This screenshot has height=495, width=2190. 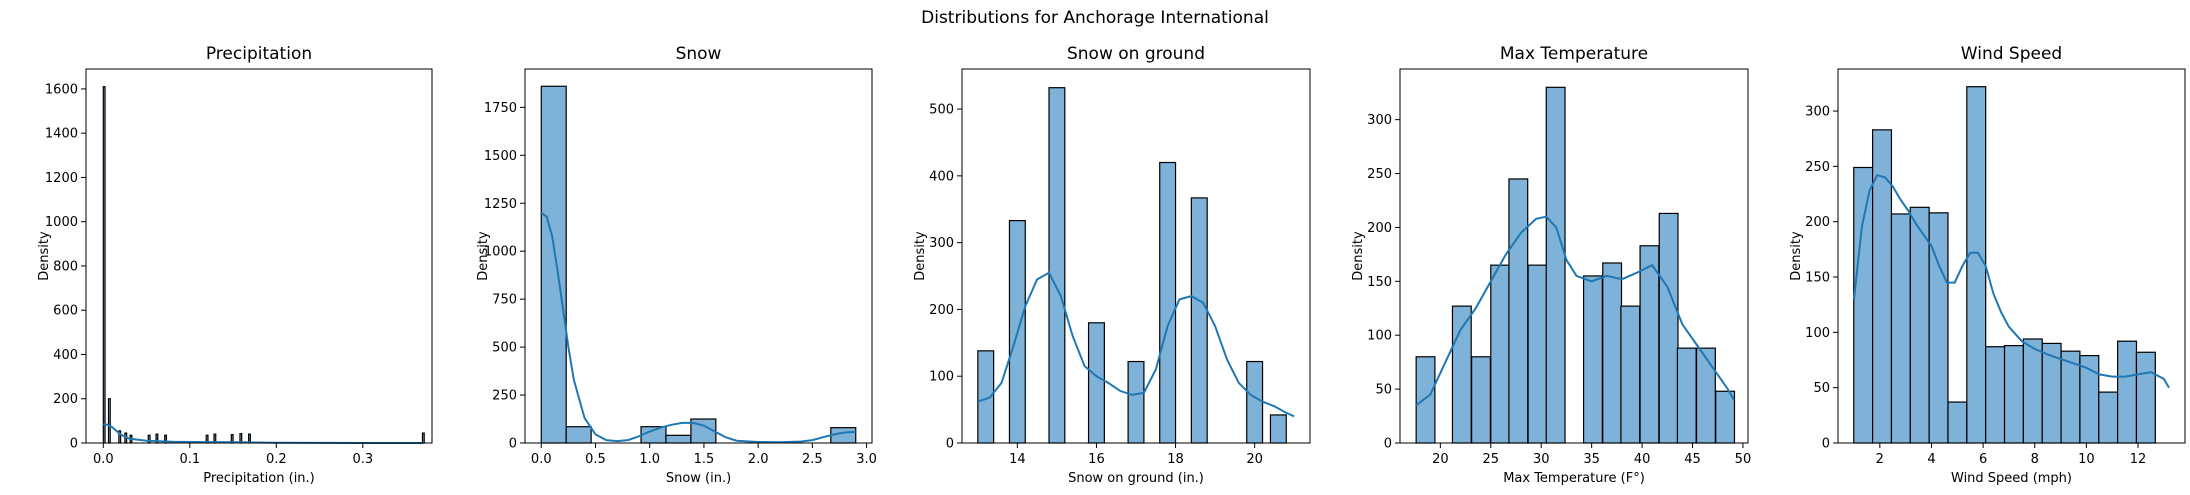 I want to click on x-tick-label: 25, so click(x=1491, y=459).